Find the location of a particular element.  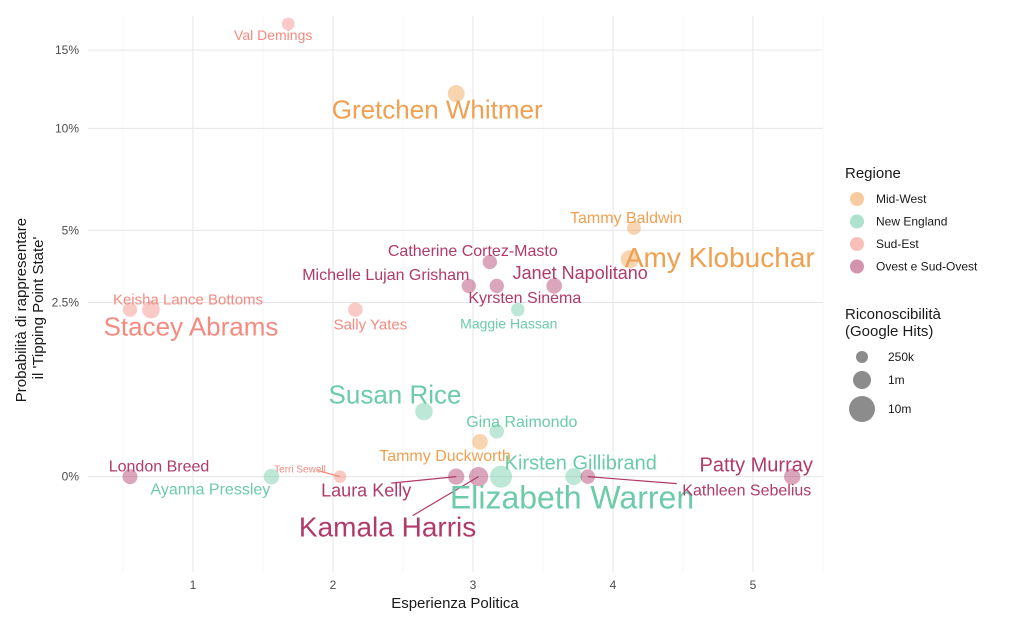

legend-color-label: New England is located at coordinates (911, 222).